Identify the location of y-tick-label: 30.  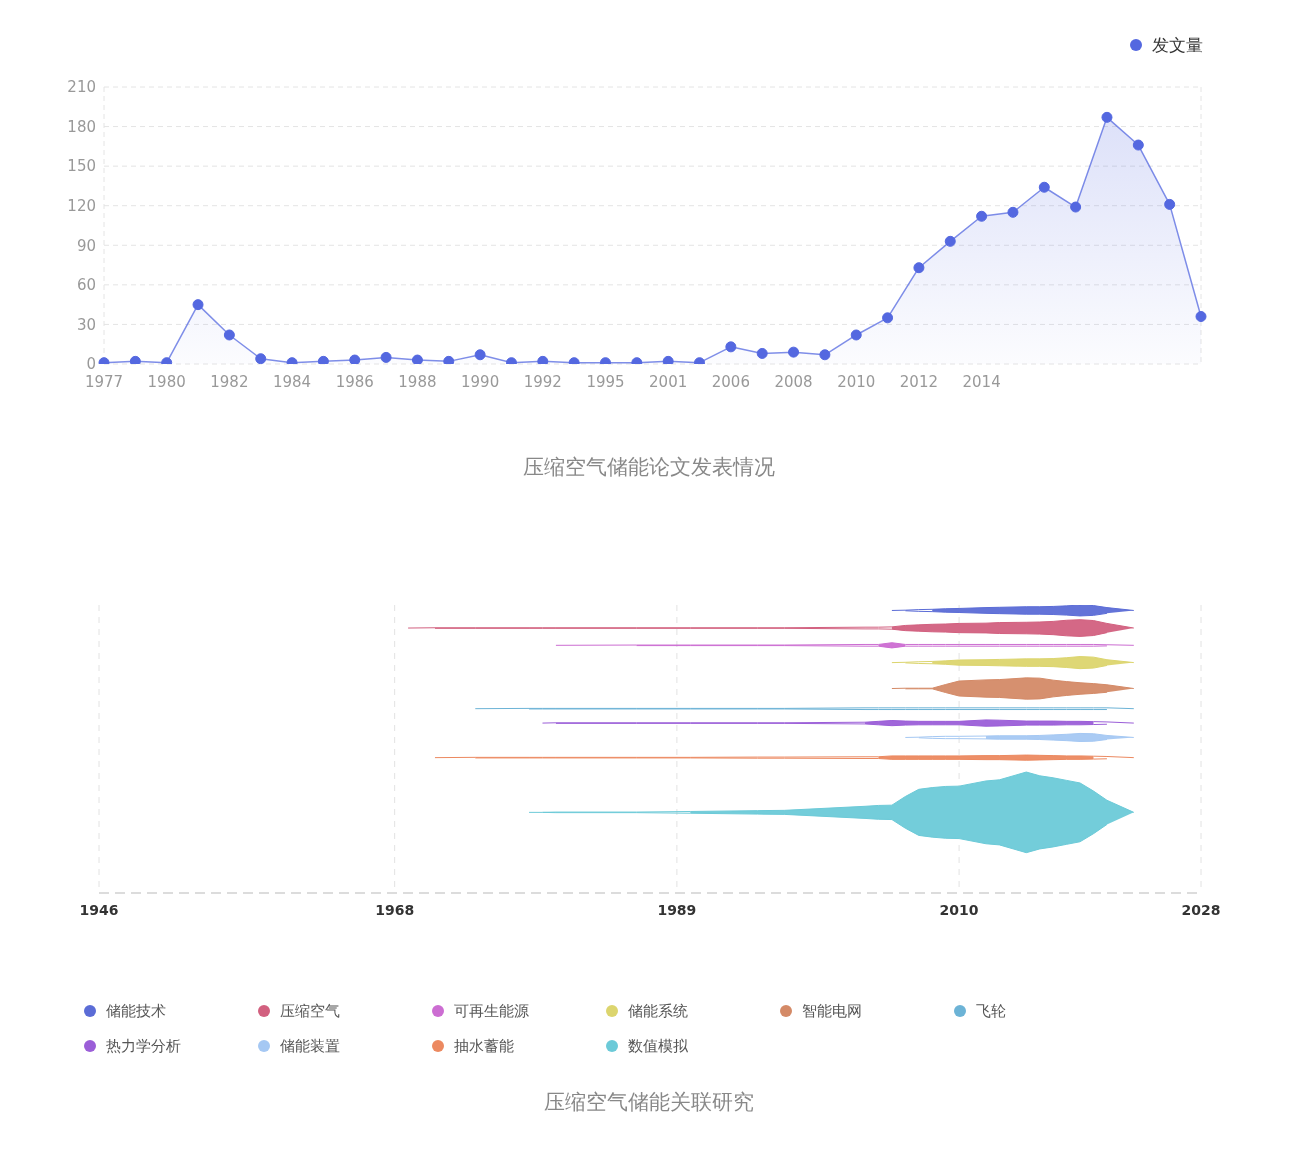
(86, 324).